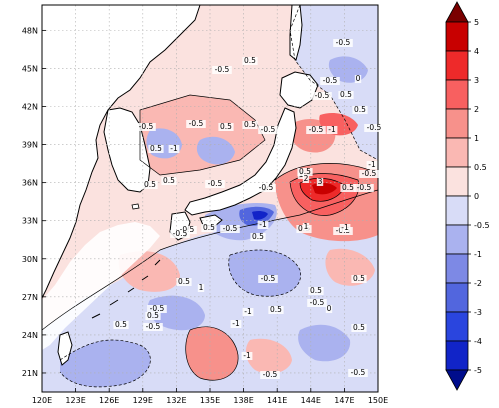  I want to click on contour-label: 3, so click(320, 181).